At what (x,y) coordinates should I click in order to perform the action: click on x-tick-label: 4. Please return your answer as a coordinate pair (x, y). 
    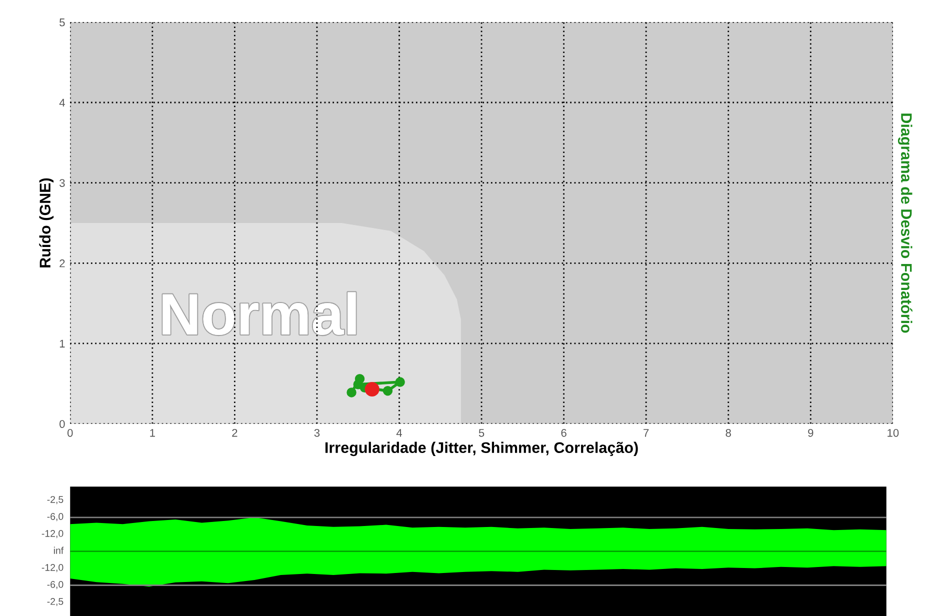
    Looking at the image, I should click on (399, 433).